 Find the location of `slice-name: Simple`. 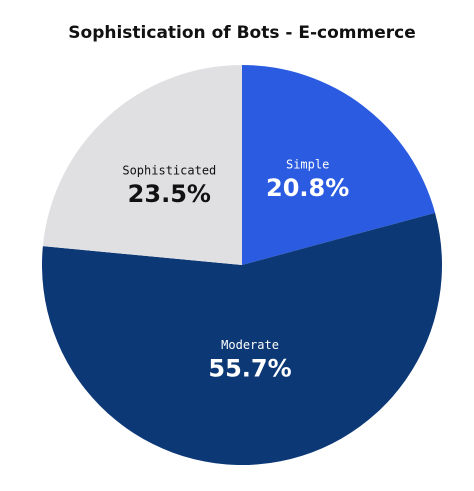

slice-name: Simple is located at coordinates (307, 165).